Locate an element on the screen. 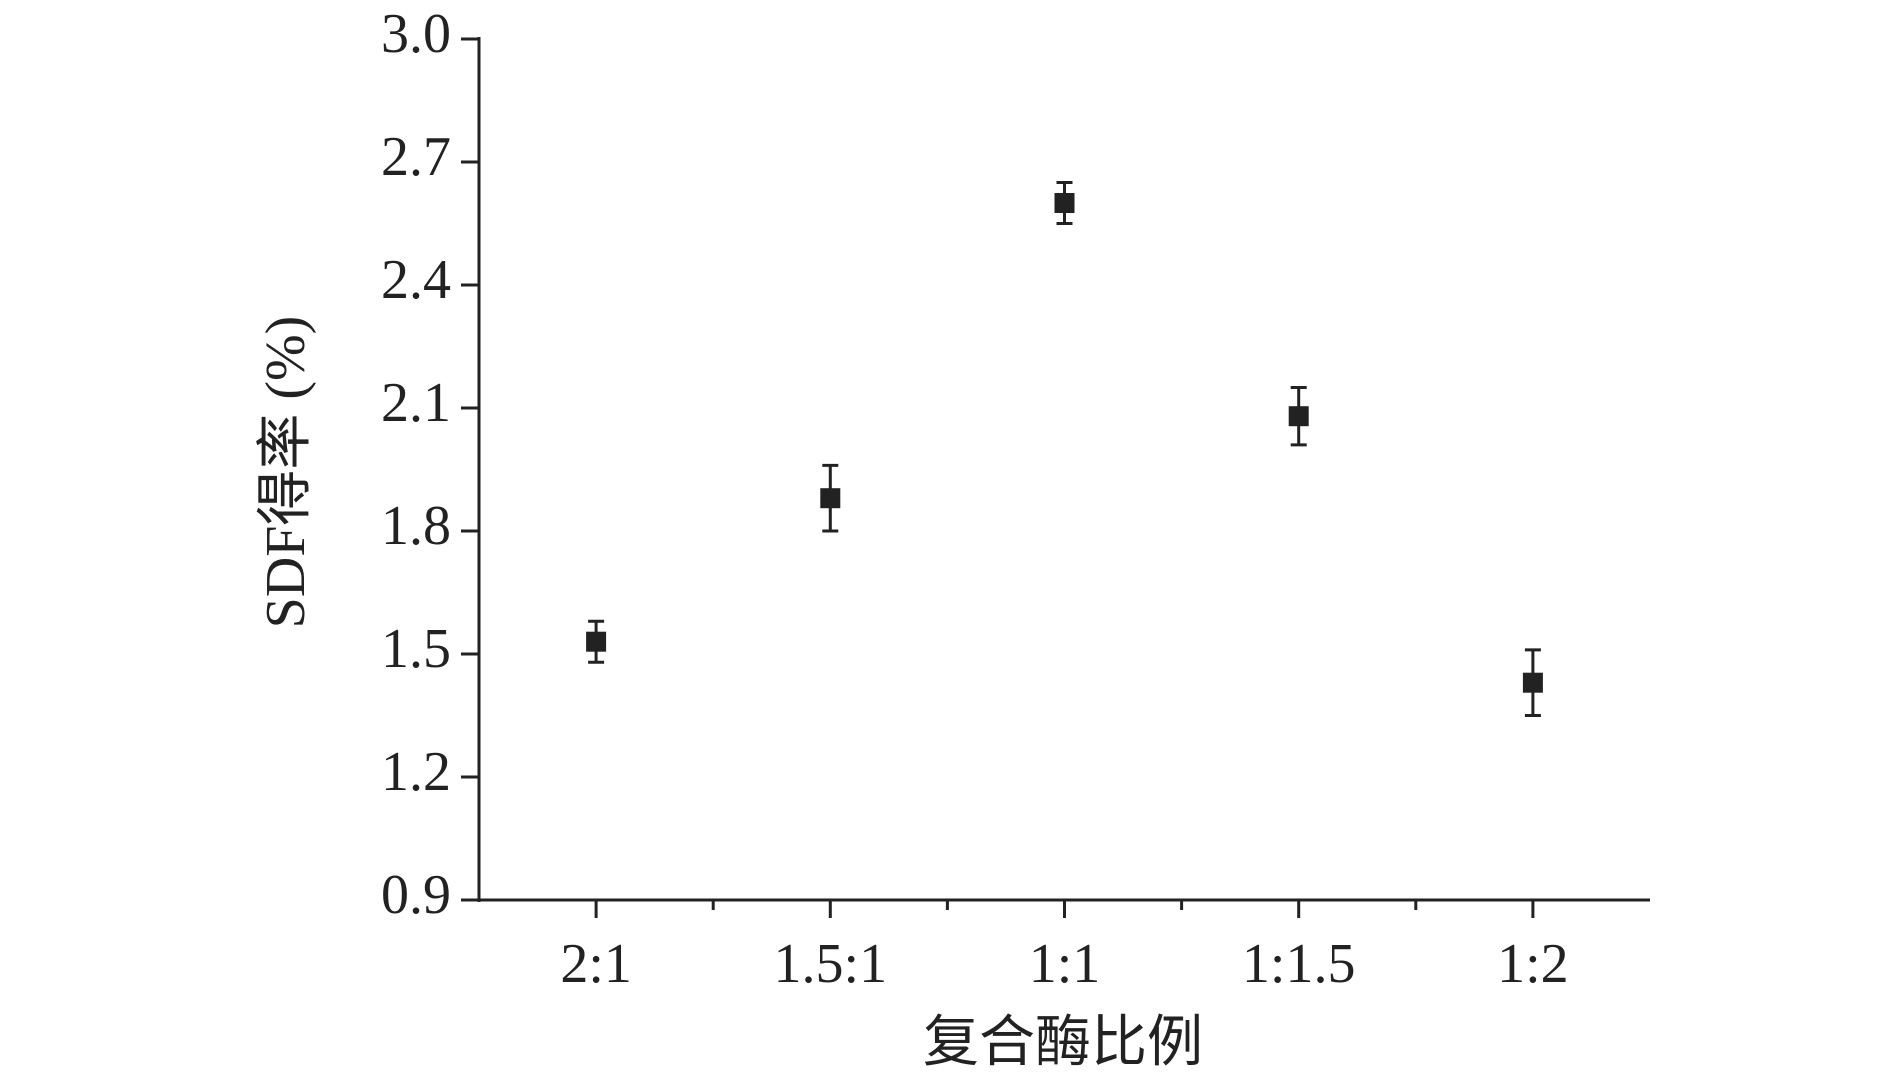 This screenshot has height=1088, width=1890. x-tick-label: 1:1 is located at coordinates (1065, 964).